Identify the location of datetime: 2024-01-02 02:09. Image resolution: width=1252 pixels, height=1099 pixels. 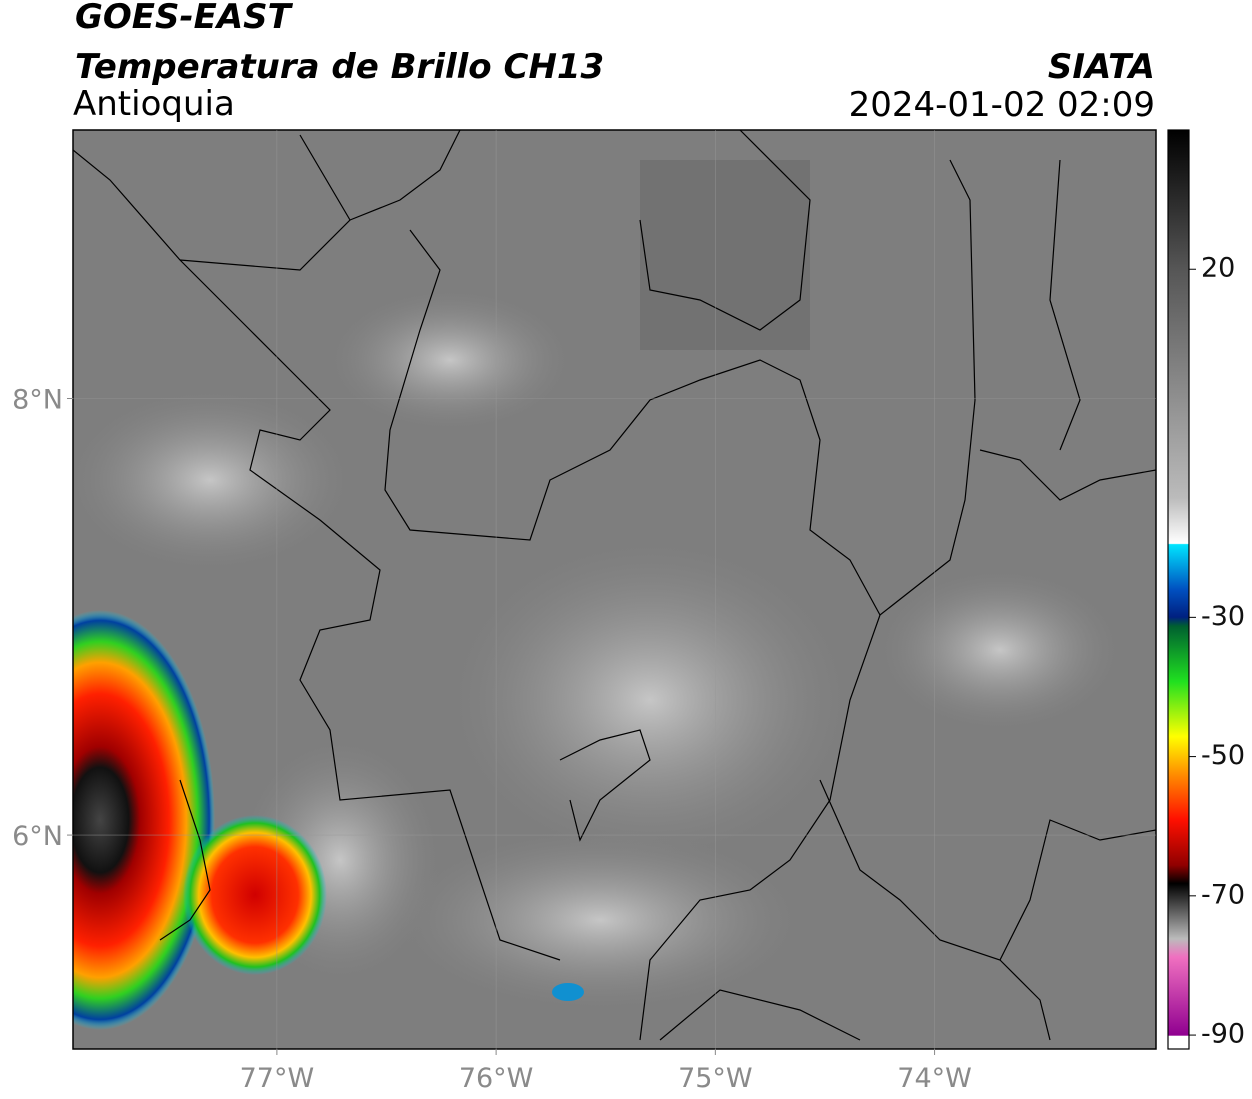
(1002, 105).